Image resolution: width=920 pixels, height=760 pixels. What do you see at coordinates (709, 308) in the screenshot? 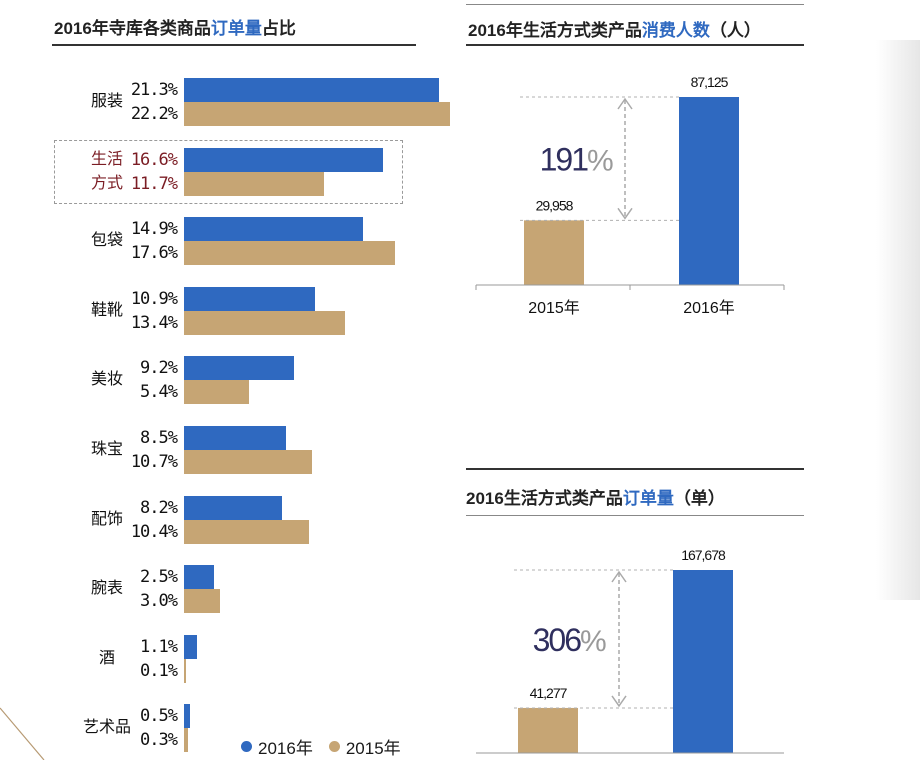
I see `x-tick-label: 2016年` at bounding box center [709, 308].